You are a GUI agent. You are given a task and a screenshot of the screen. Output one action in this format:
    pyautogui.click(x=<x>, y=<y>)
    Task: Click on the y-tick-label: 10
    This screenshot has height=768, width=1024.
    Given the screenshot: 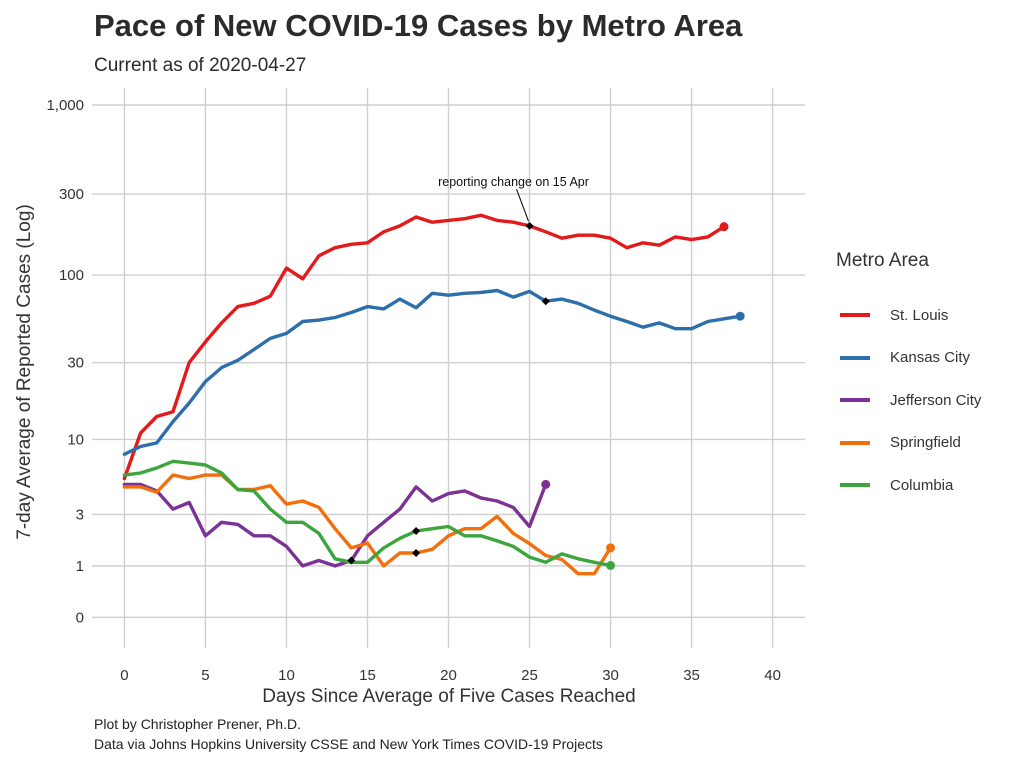 What is the action you would take?
    pyautogui.click(x=75, y=439)
    